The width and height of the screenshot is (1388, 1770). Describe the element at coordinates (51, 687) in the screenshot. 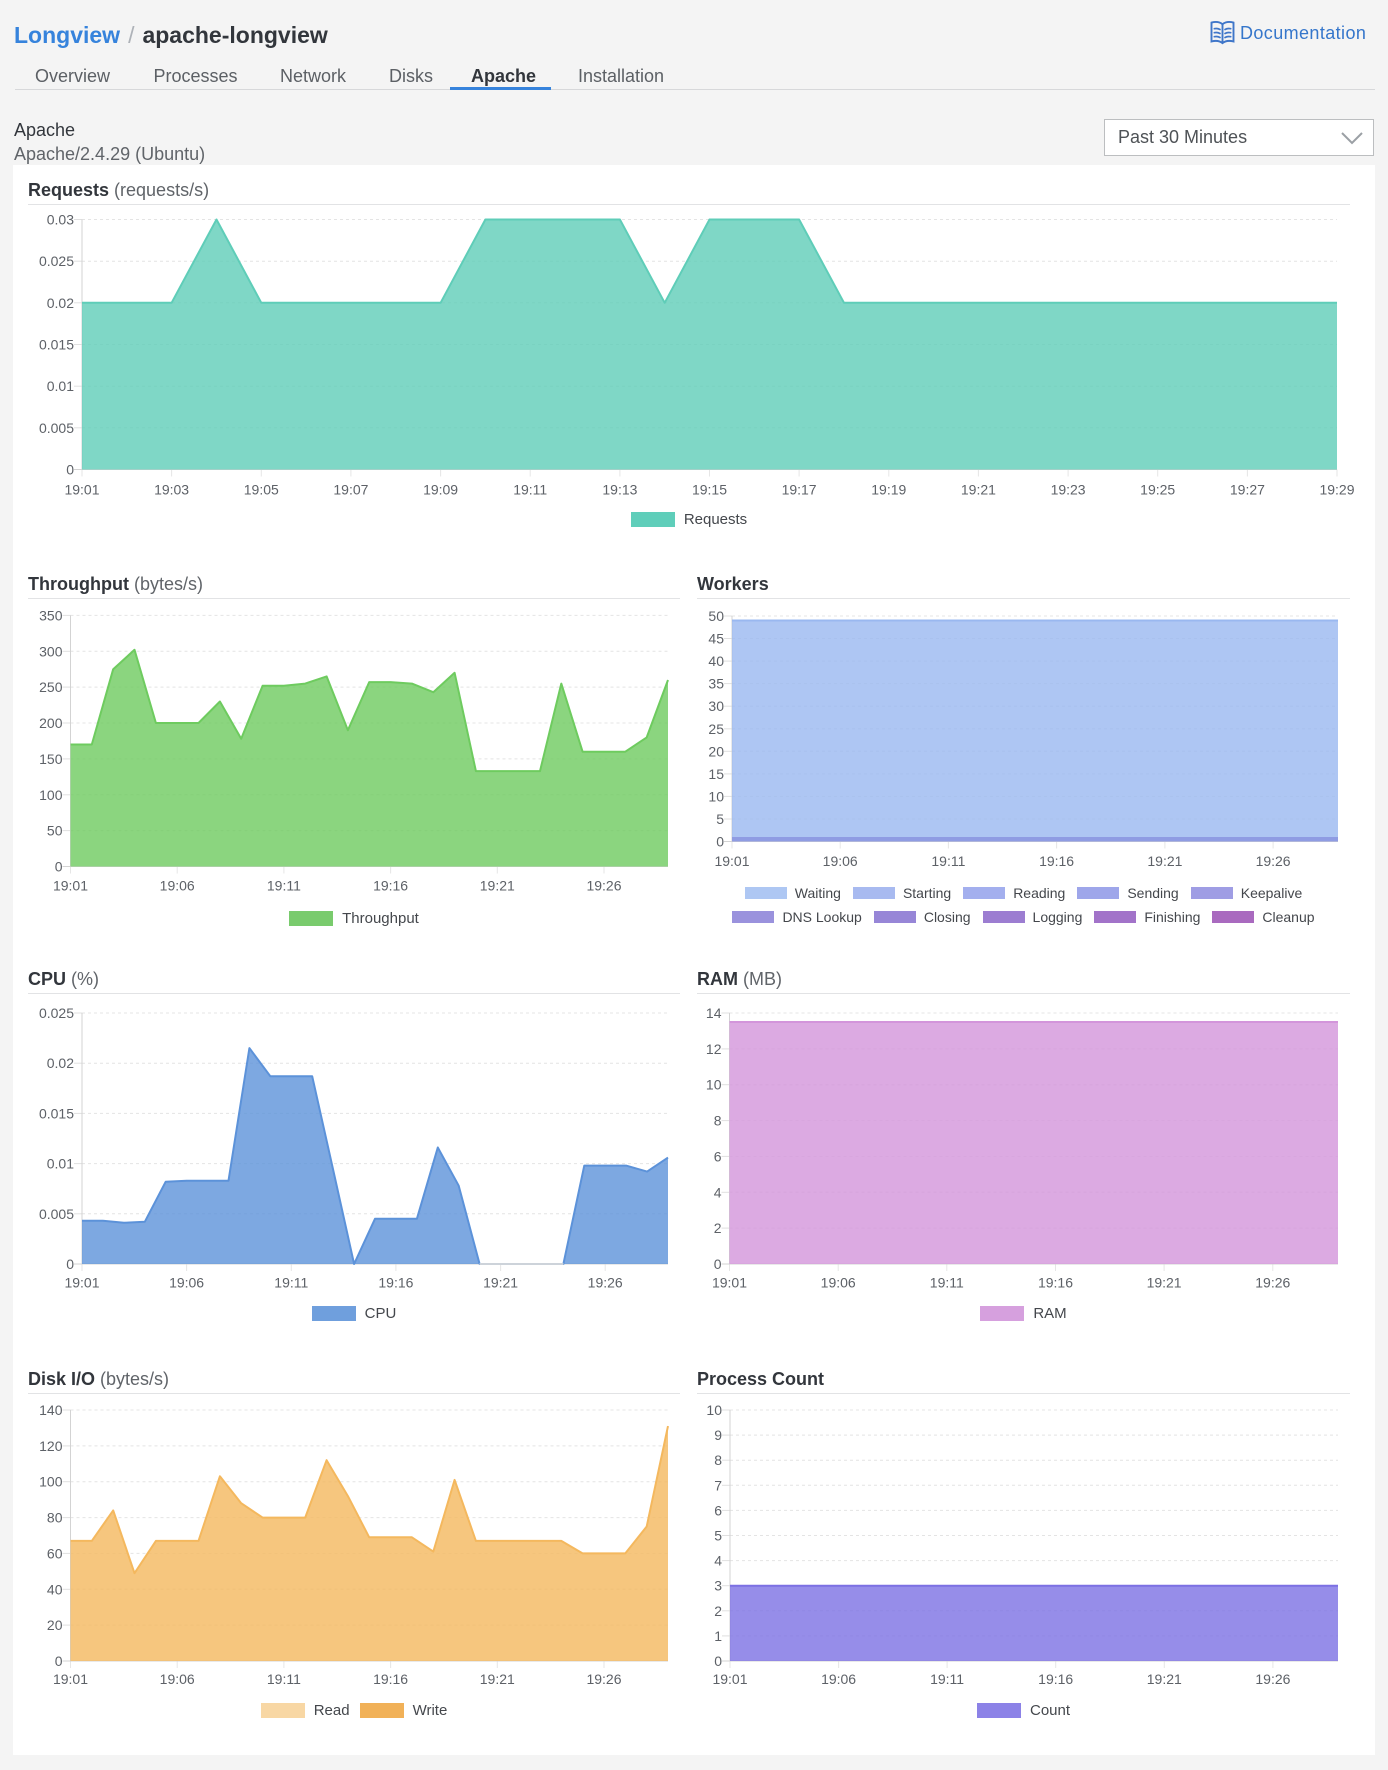

I see `svg-text: 250` at that location.